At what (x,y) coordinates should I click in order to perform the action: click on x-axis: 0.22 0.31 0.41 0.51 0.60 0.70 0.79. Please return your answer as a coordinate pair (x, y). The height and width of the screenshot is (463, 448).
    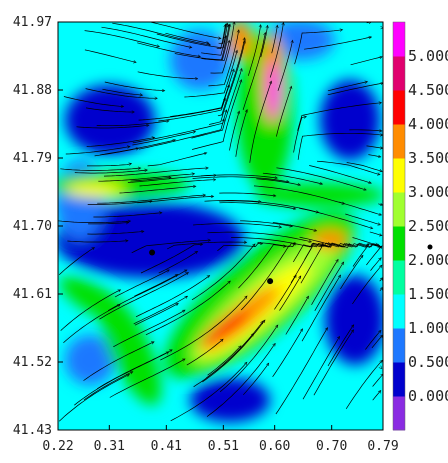
    Looking at the image, I should click on (220, 439).